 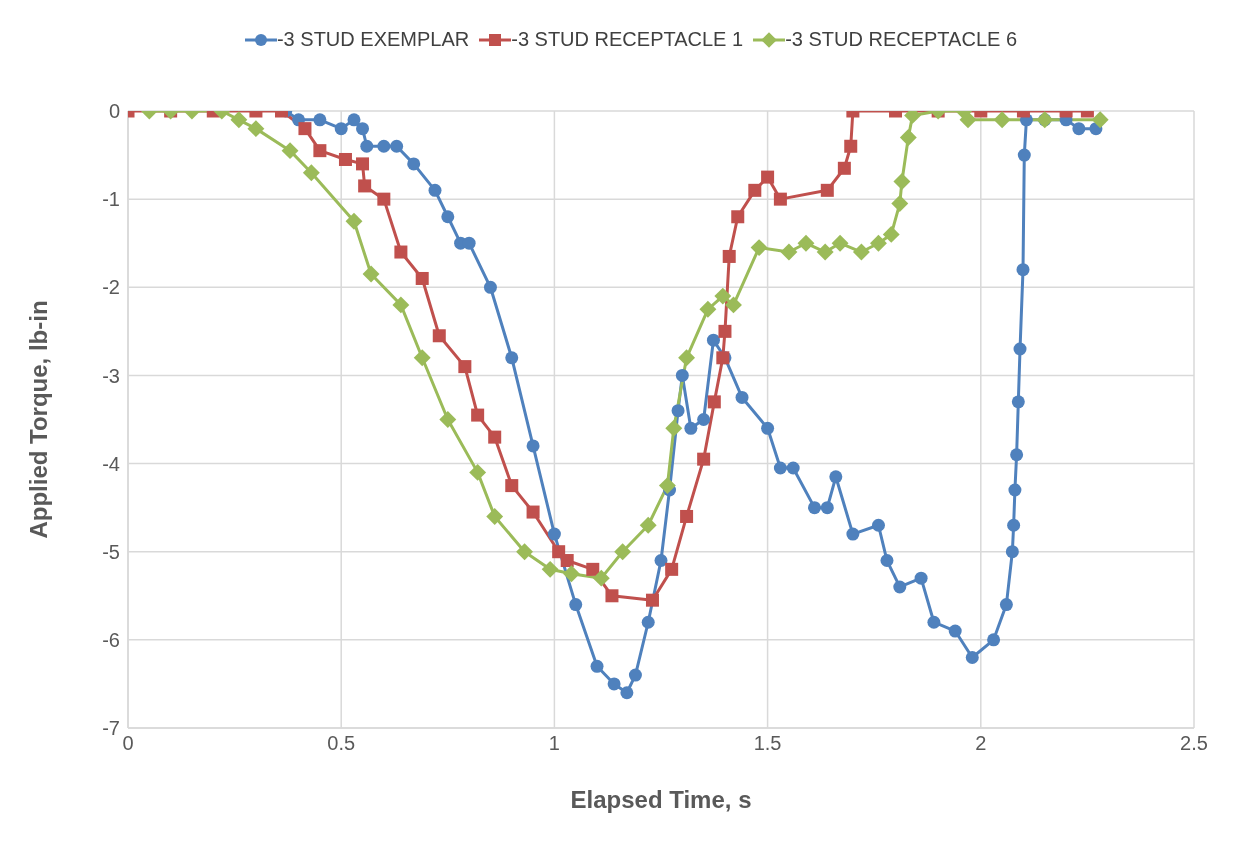 What do you see at coordinates (128, 743) in the screenshot?
I see `x-tick-label: 0` at bounding box center [128, 743].